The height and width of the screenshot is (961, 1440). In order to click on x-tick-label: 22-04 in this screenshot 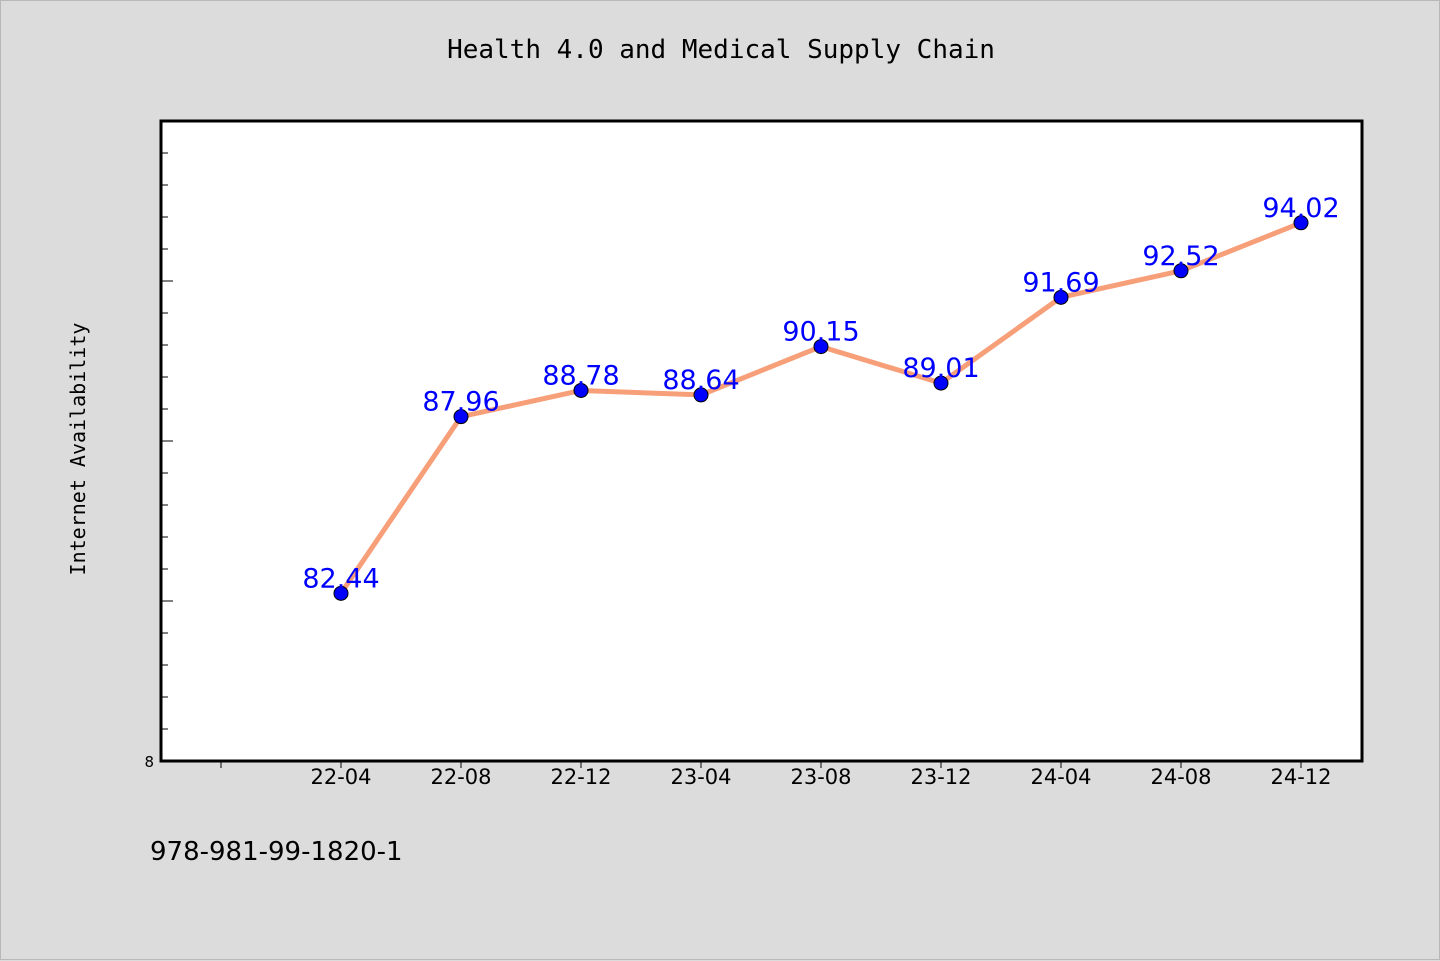, I will do `click(340, 777)`.